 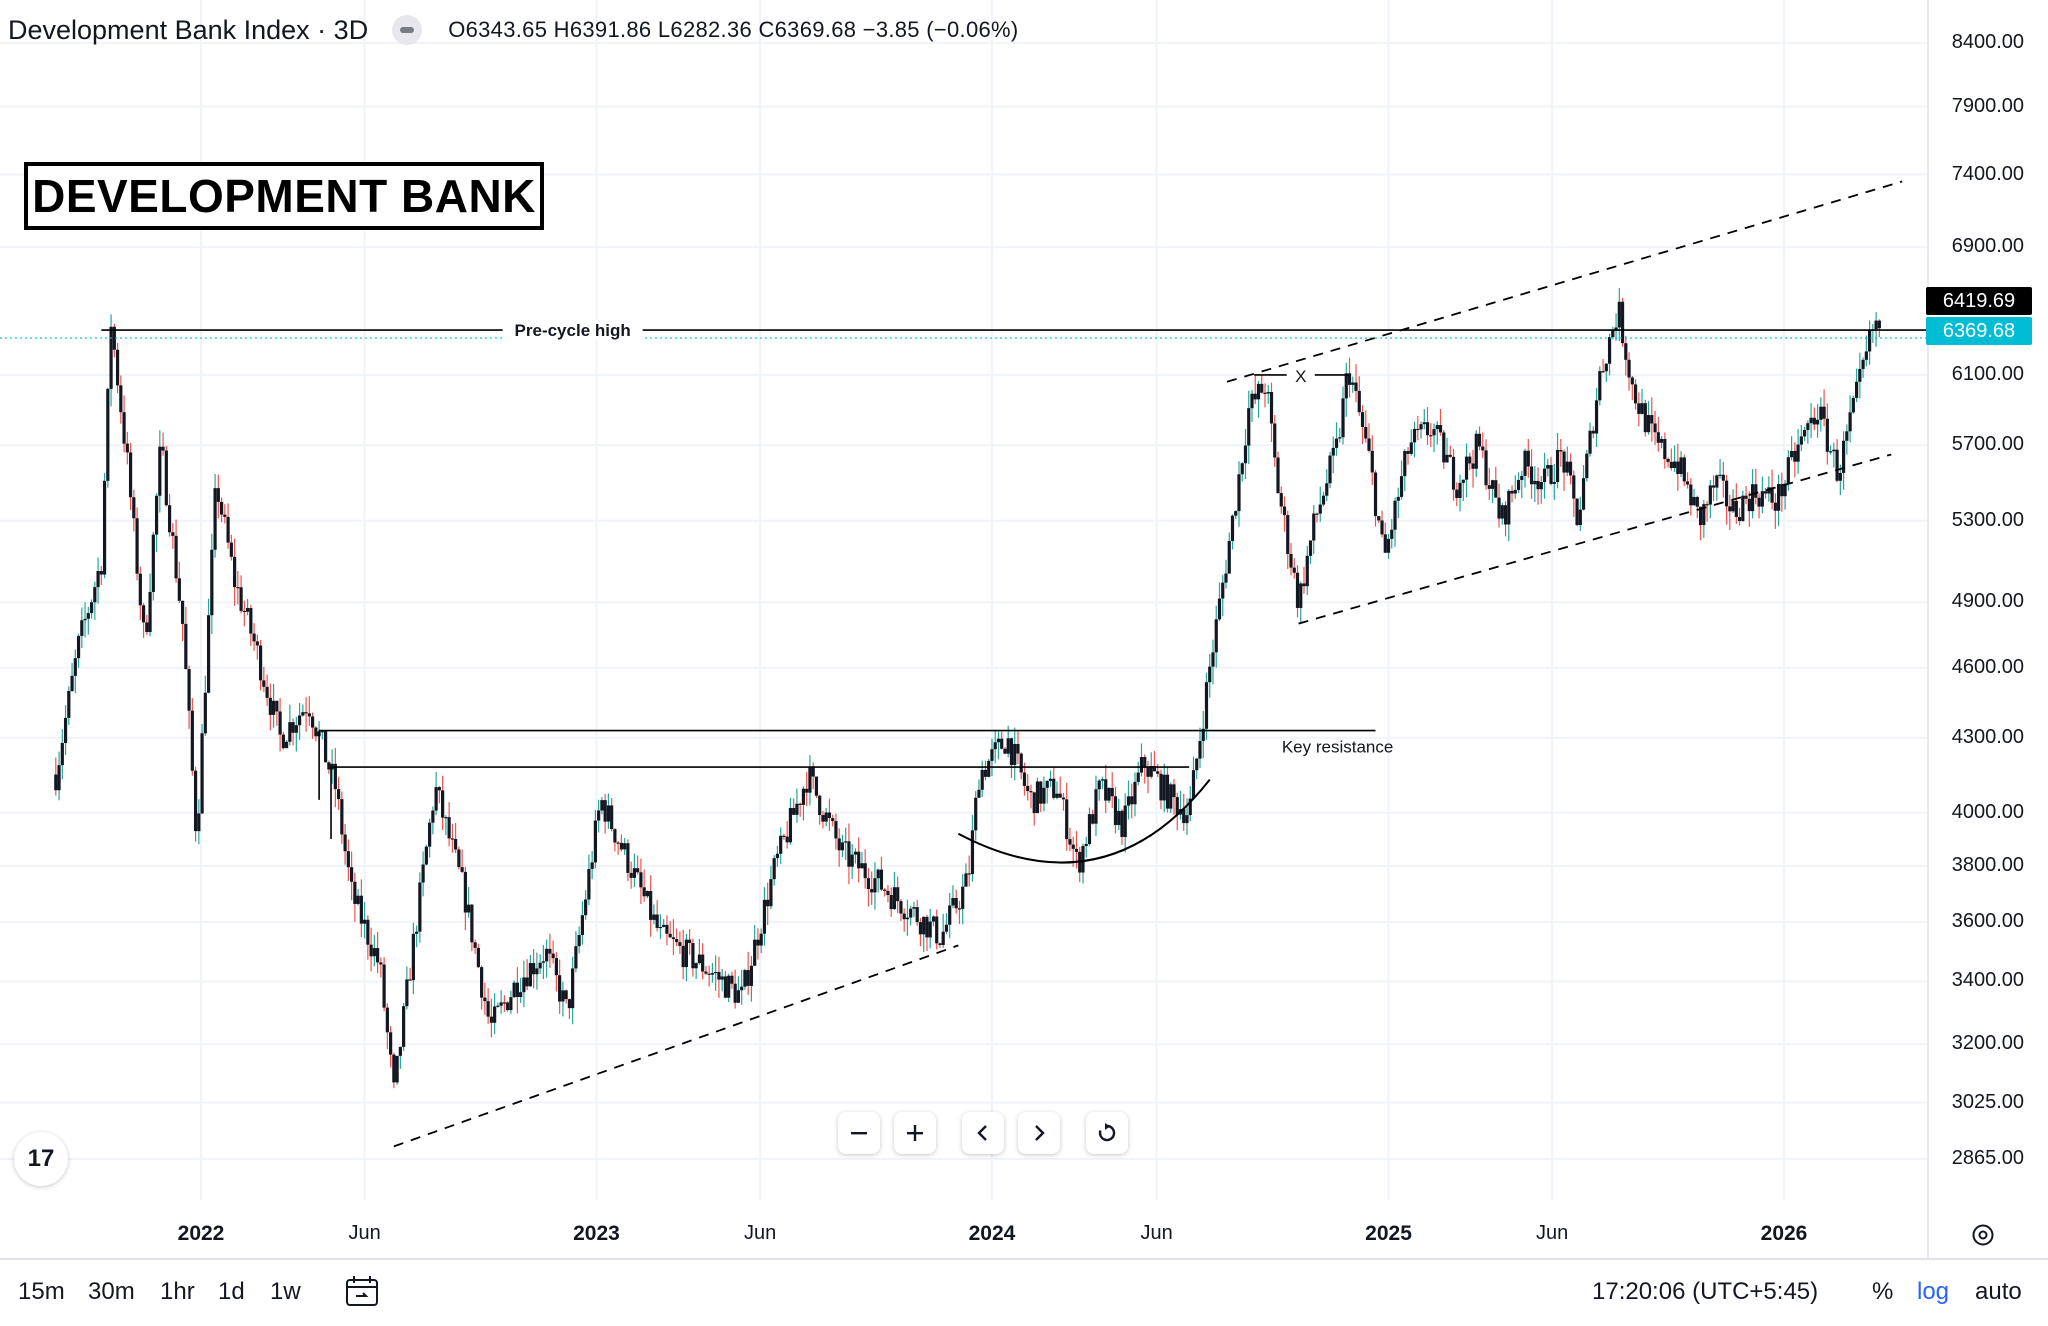 What do you see at coordinates (1039, 1133) in the screenshot?
I see `scroll-right-button` at bounding box center [1039, 1133].